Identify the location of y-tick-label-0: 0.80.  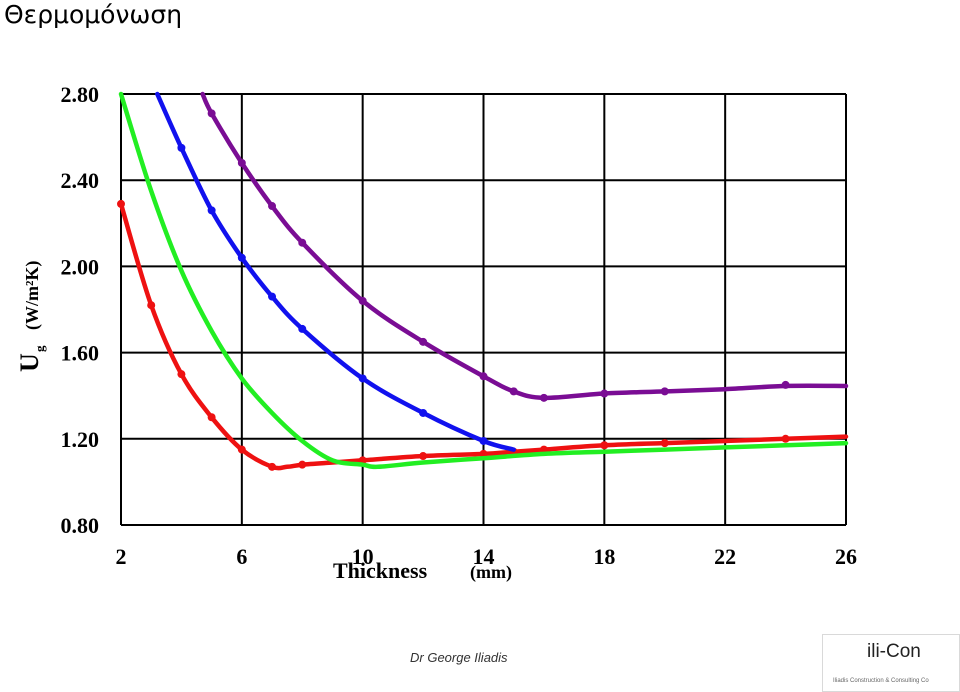
(80, 525).